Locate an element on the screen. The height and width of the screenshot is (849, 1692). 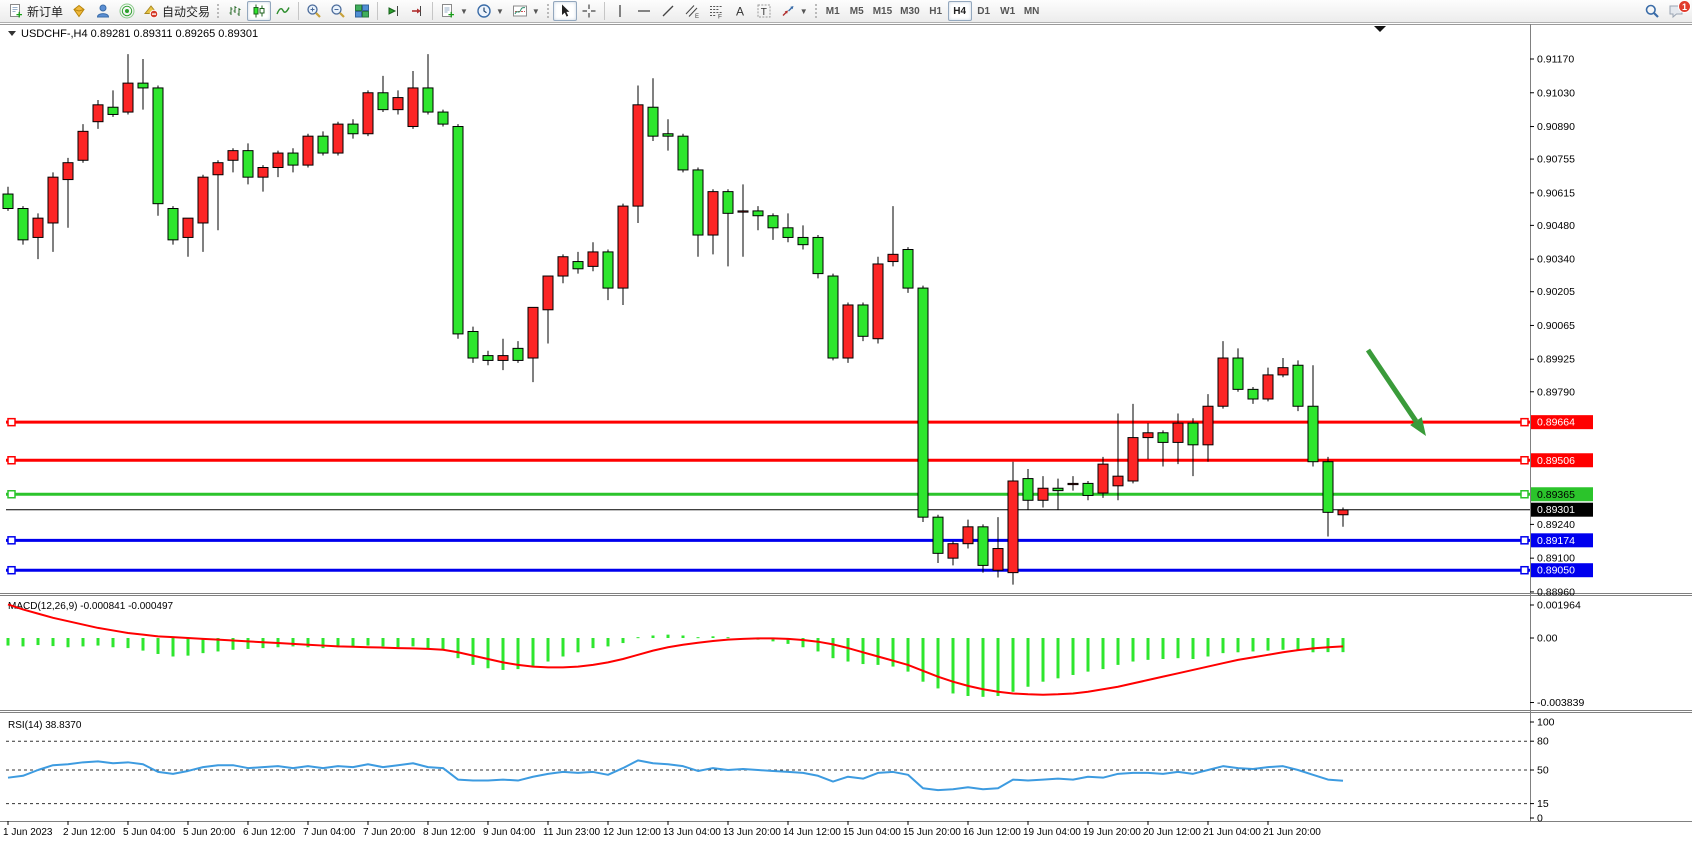
indicators-button: + ▼ is located at coordinates (454, 11).